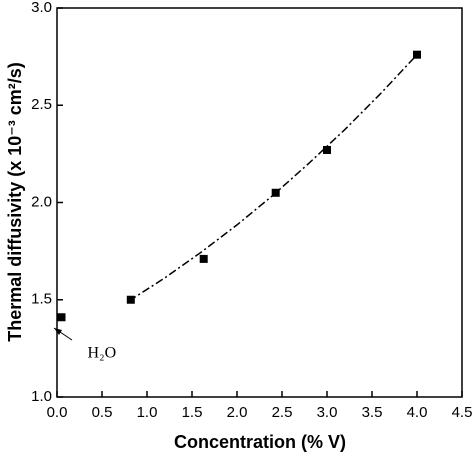 The width and height of the screenshot is (474, 460). I want to click on x-tick-label: 2.5, so click(282, 412).